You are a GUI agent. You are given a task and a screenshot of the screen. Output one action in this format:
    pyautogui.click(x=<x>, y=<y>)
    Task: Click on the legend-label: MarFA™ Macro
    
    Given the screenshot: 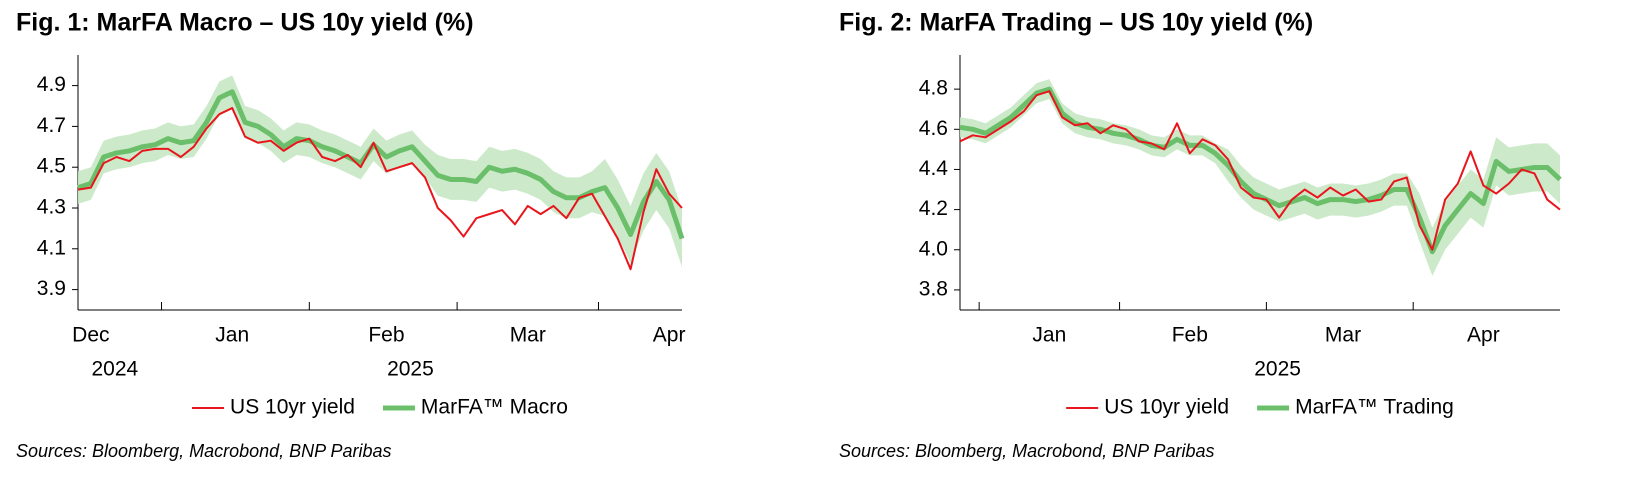 What is the action you would take?
    pyautogui.click(x=494, y=407)
    